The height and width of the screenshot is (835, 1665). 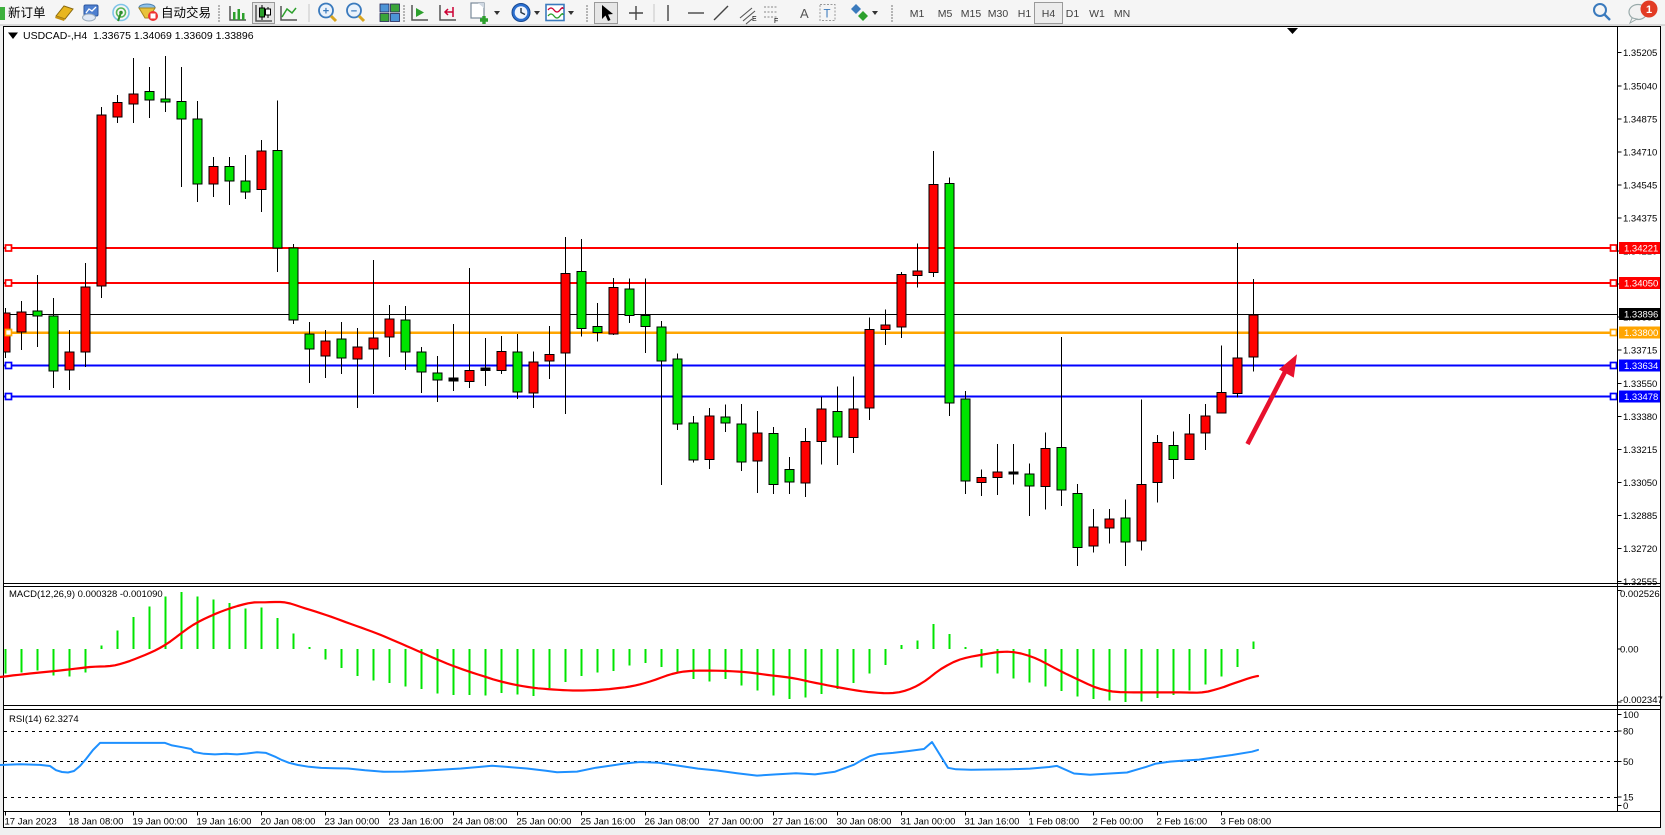 I want to click on svg-text: M15, so click(x=971, y=14).